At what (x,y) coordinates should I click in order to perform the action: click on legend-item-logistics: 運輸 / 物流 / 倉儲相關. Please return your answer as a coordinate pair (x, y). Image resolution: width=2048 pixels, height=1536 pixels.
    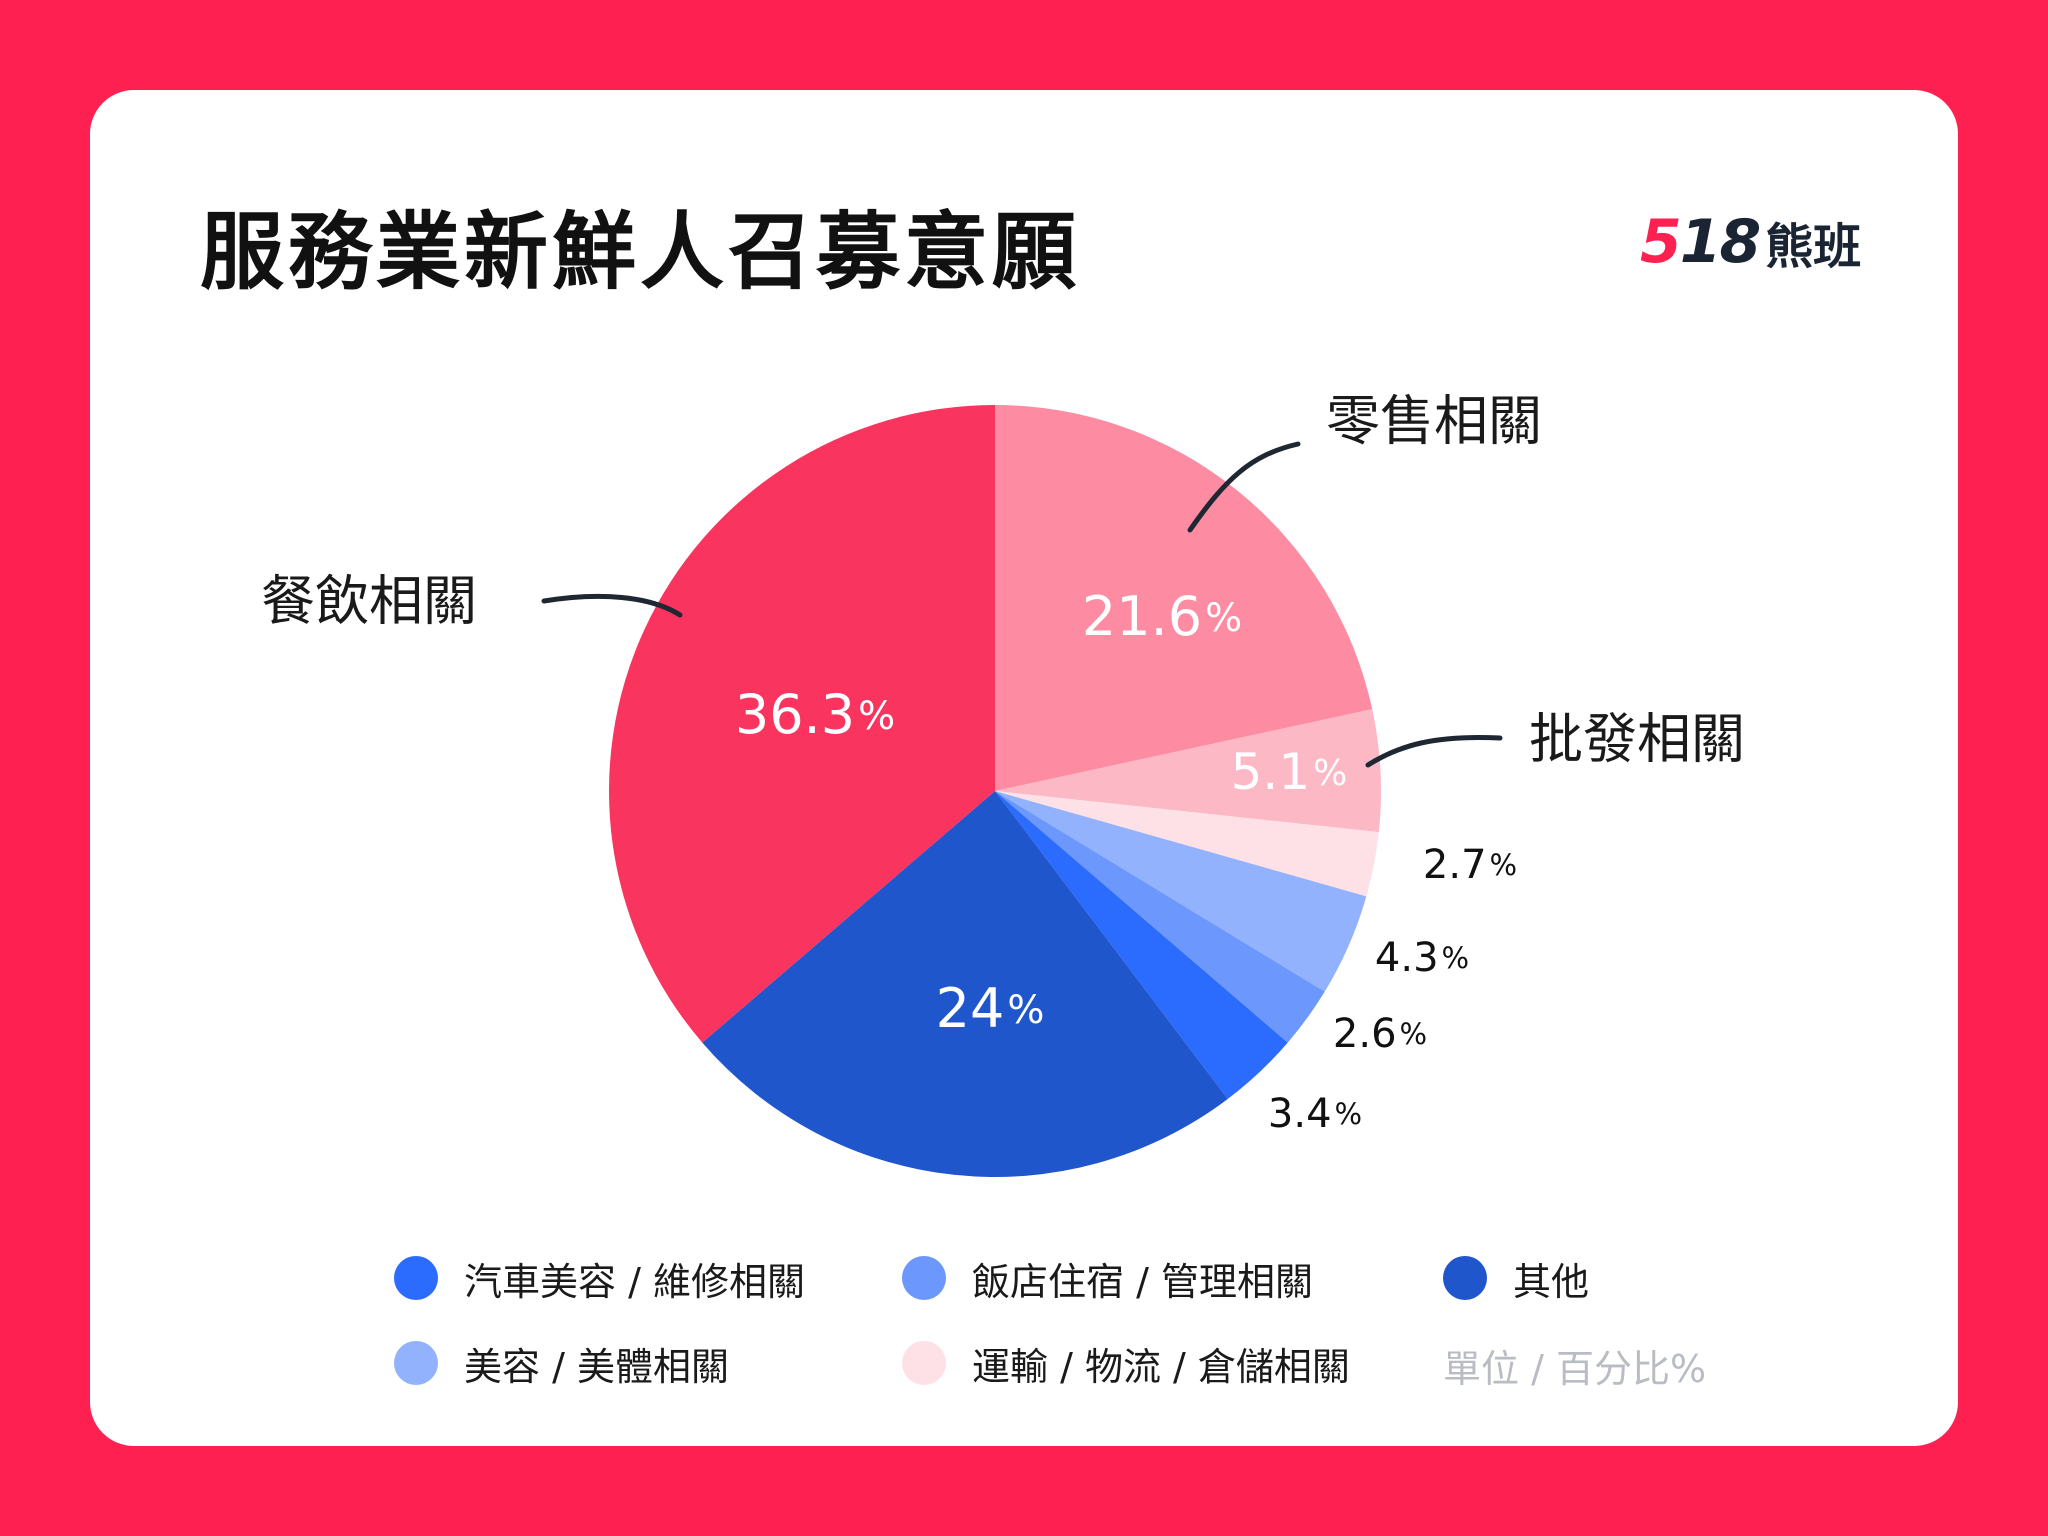
    Looking at the image, I should click on (1126, 1363).